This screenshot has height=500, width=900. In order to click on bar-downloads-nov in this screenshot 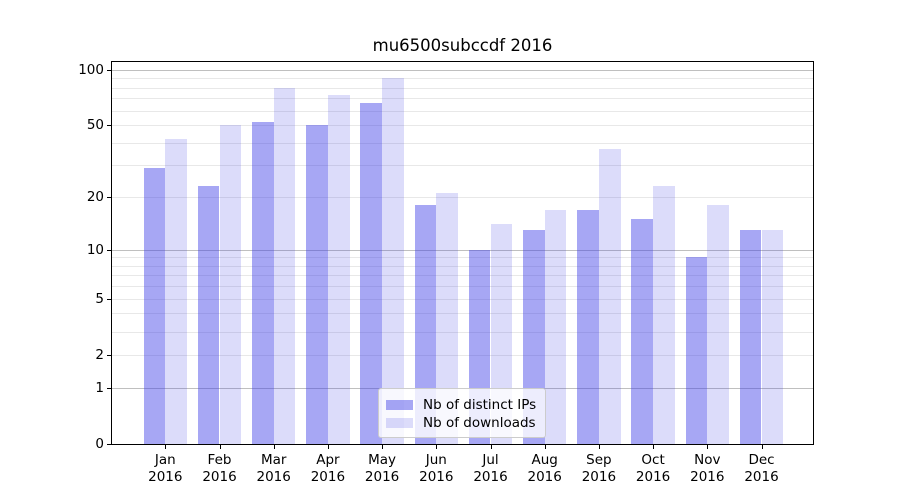, I will do `click(718, 324)`.